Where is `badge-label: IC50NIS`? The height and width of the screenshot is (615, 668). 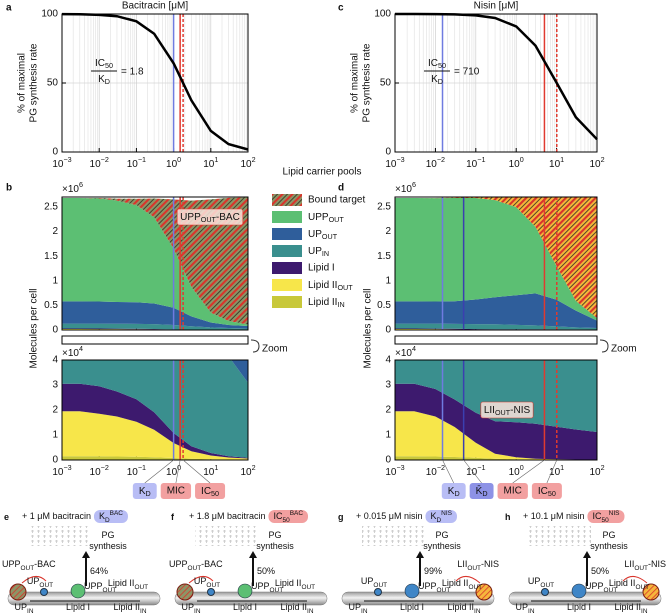
badge-label: IC50NIS is located at coordinates (606, 517).